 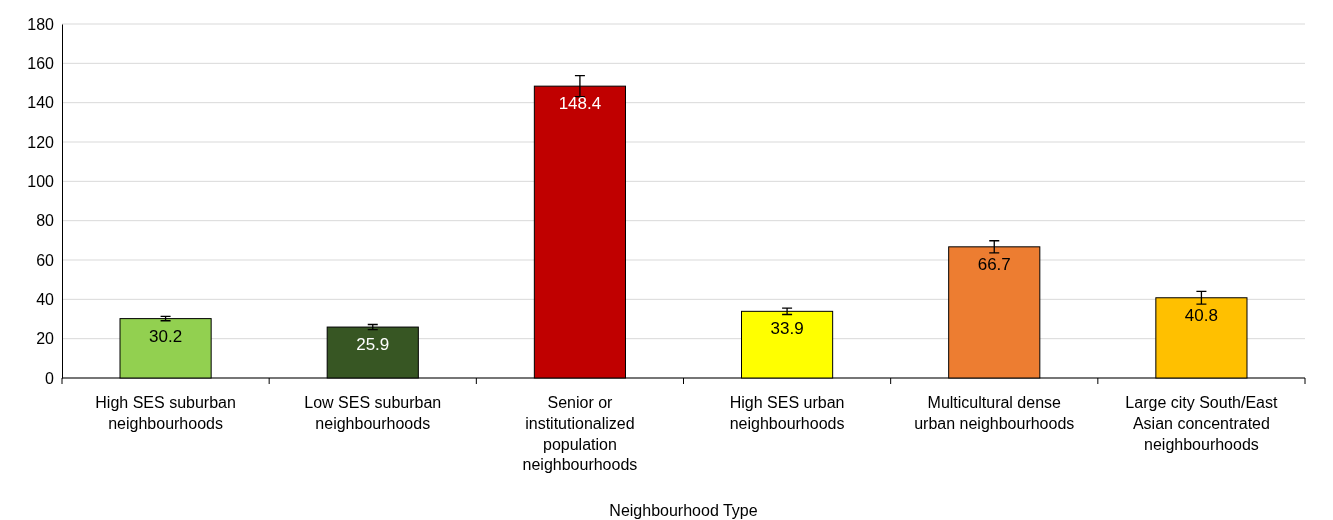 I want to click on y-tick-label: 0, so click(x=50, y=378).